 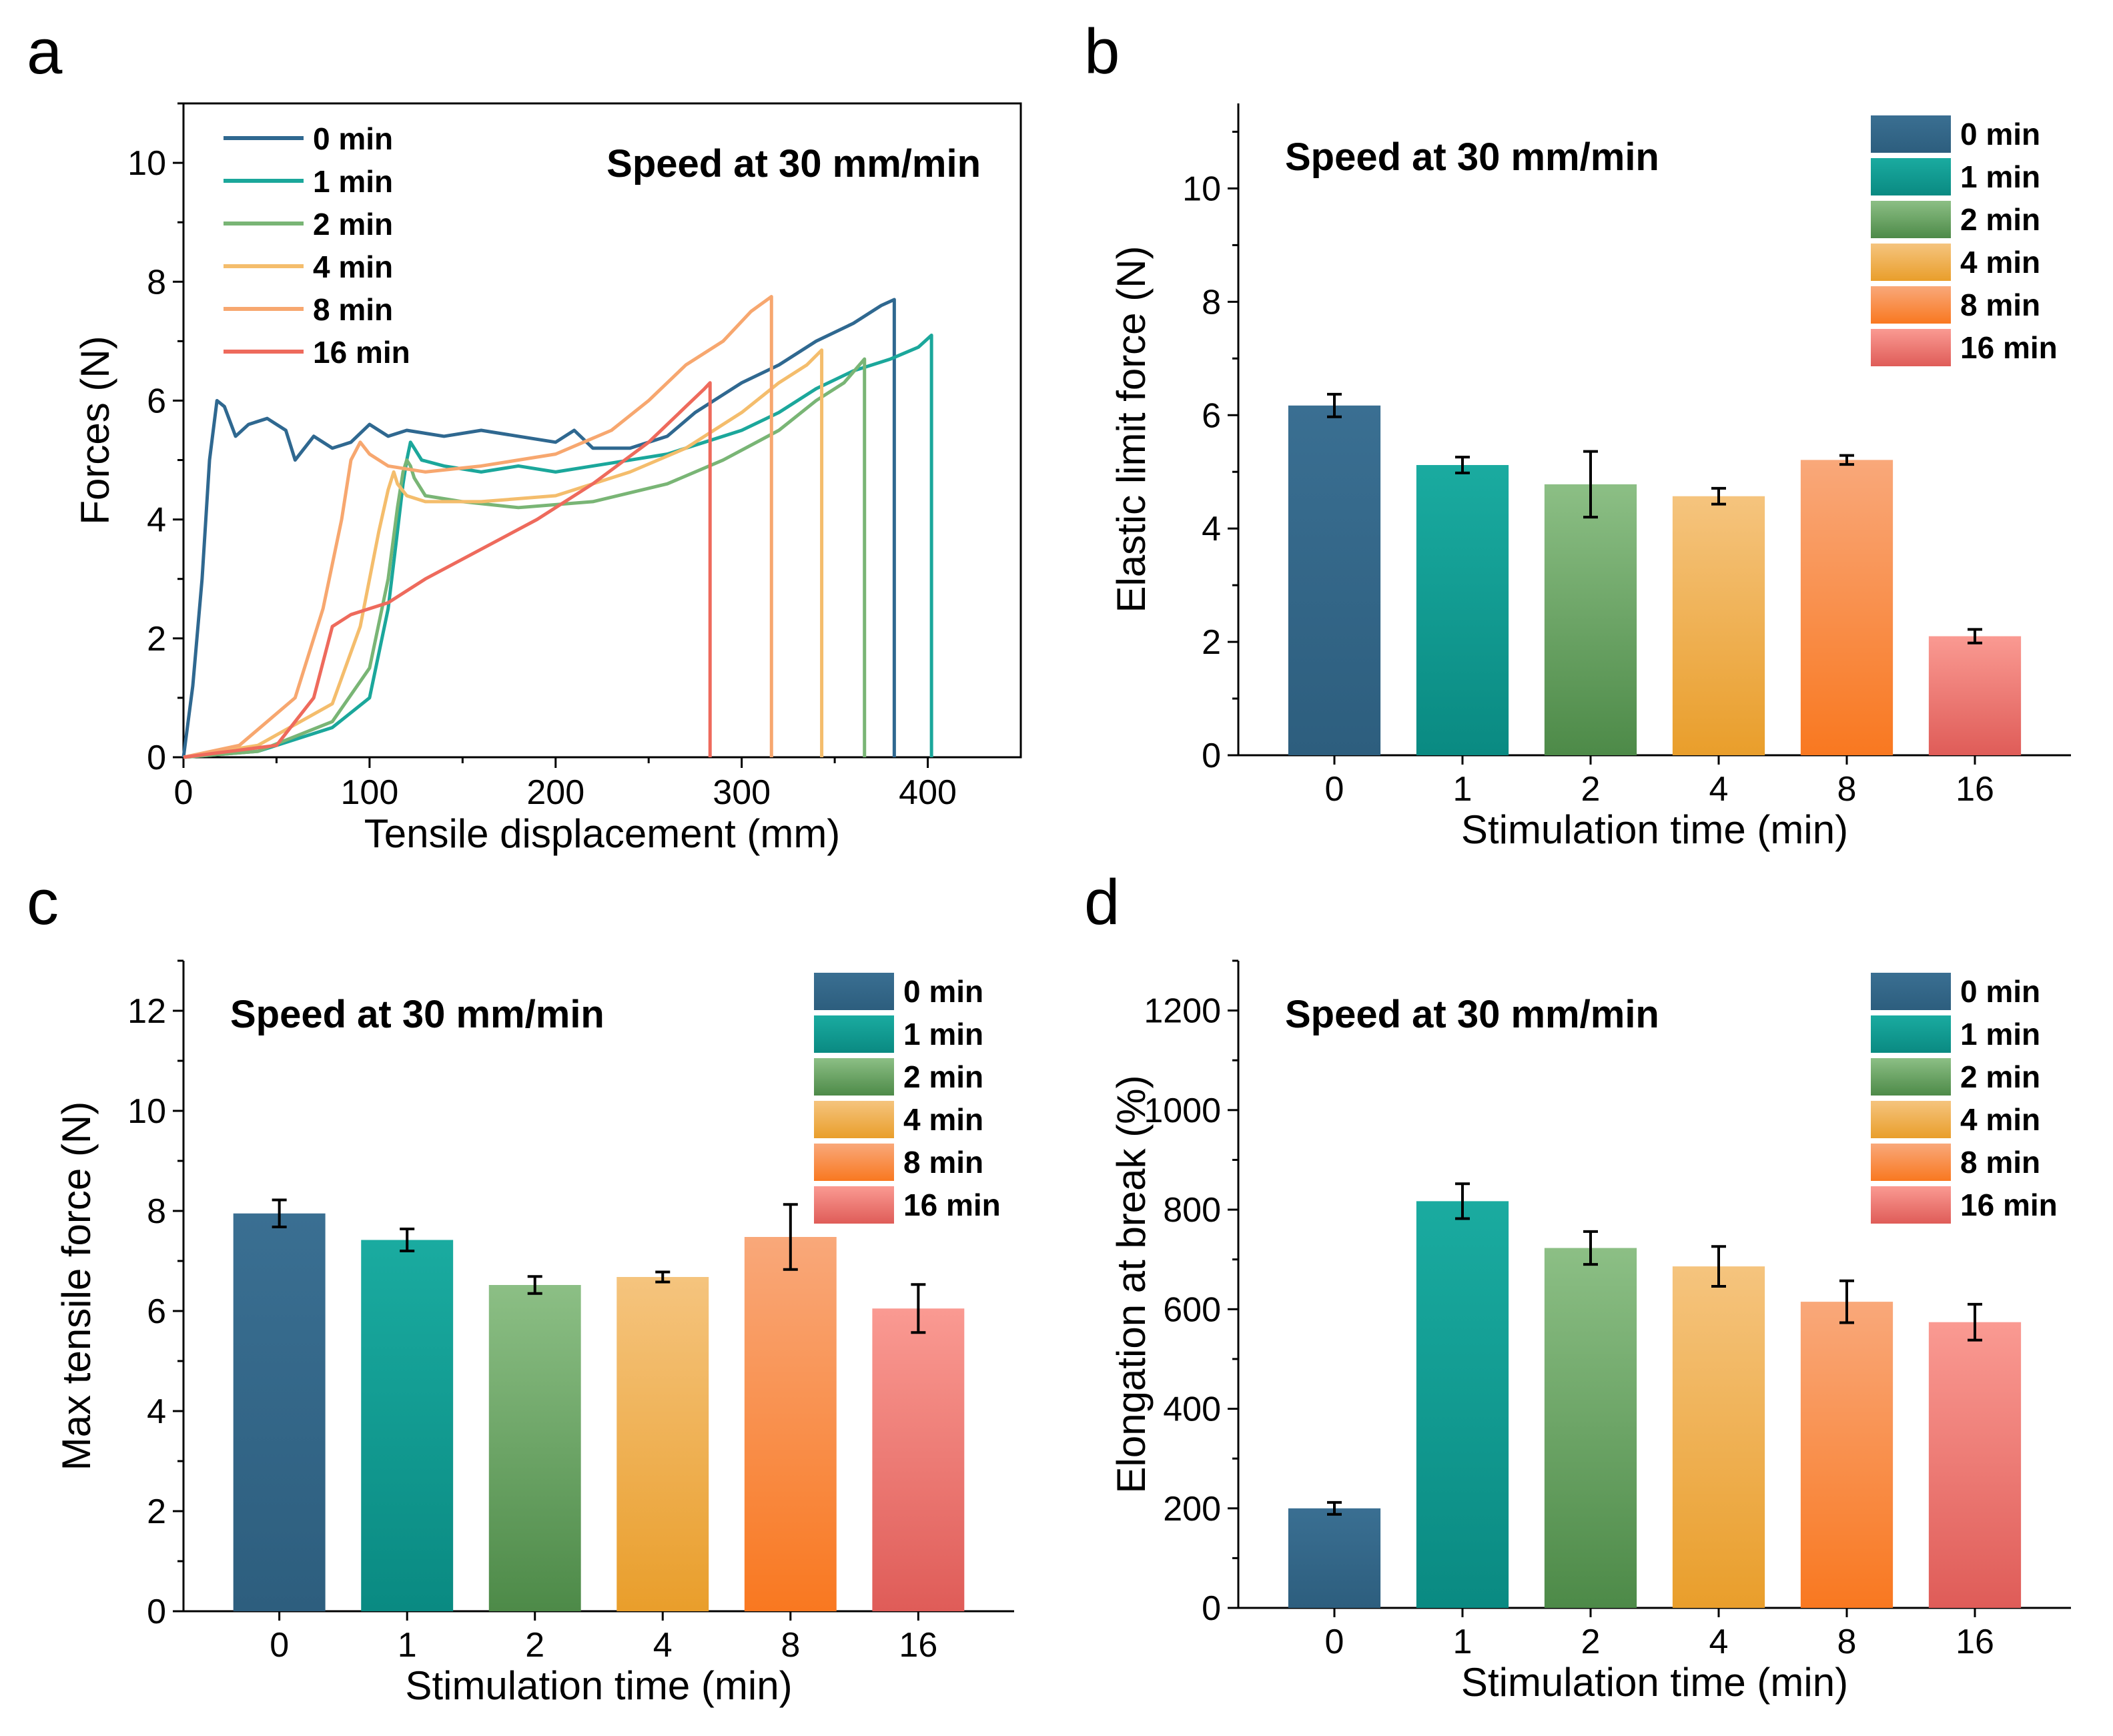 I want to click on chart-b-legend-label: 1 min, so click(x=2000, y=177).